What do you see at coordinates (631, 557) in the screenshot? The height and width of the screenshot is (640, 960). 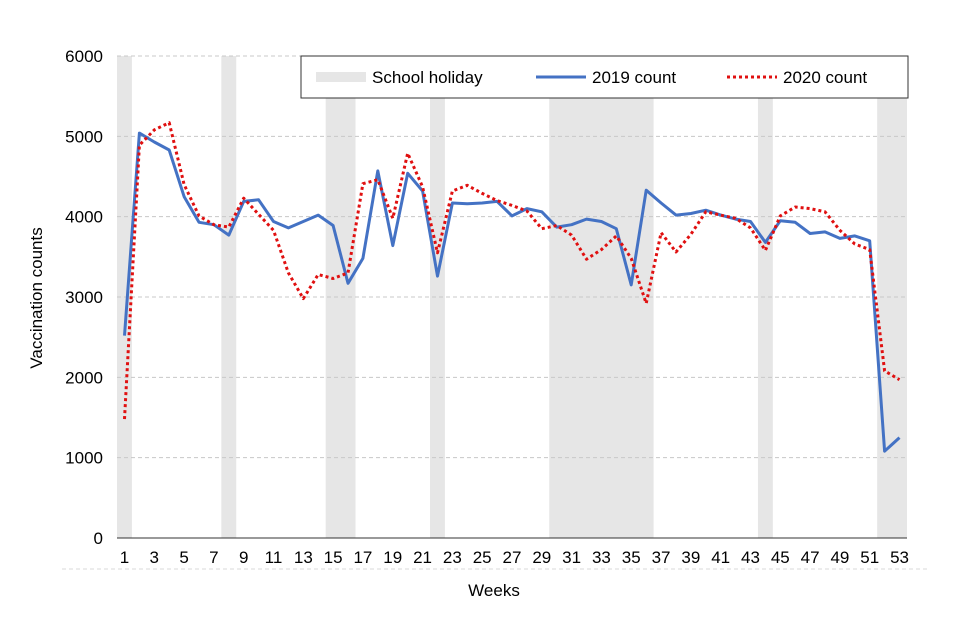 I see `x-tick-label-35: 35` at bounding box center [631, 557].